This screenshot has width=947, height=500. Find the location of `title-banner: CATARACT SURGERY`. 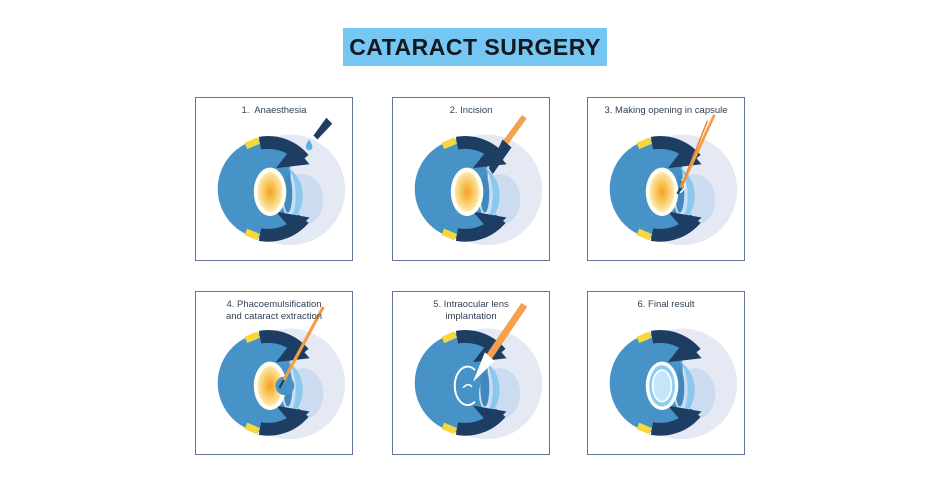

title-banner: CATARACT SURGERY is located at coordinates (475, 47).